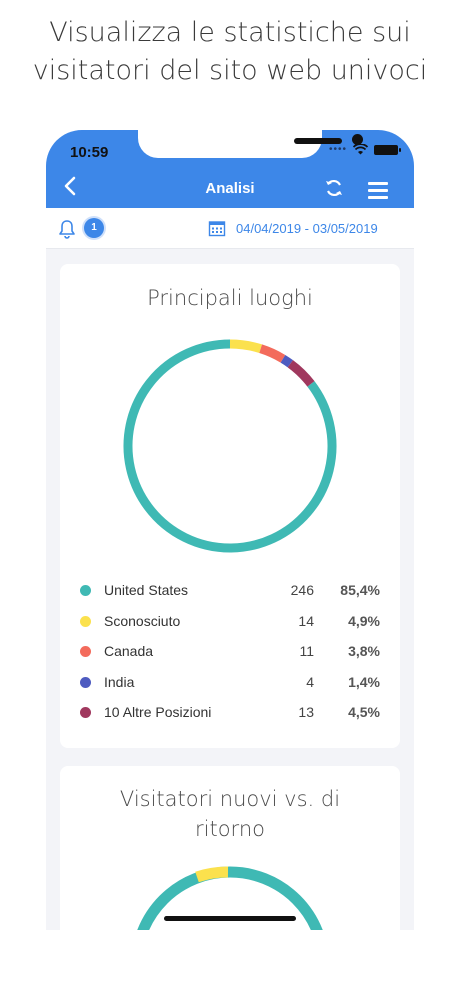 The width and height of the screenshot is (460, 996). Describe the element at coordinates (142, 620) in the screenshot. I see `legend-label: Sconosciuto` at that location.